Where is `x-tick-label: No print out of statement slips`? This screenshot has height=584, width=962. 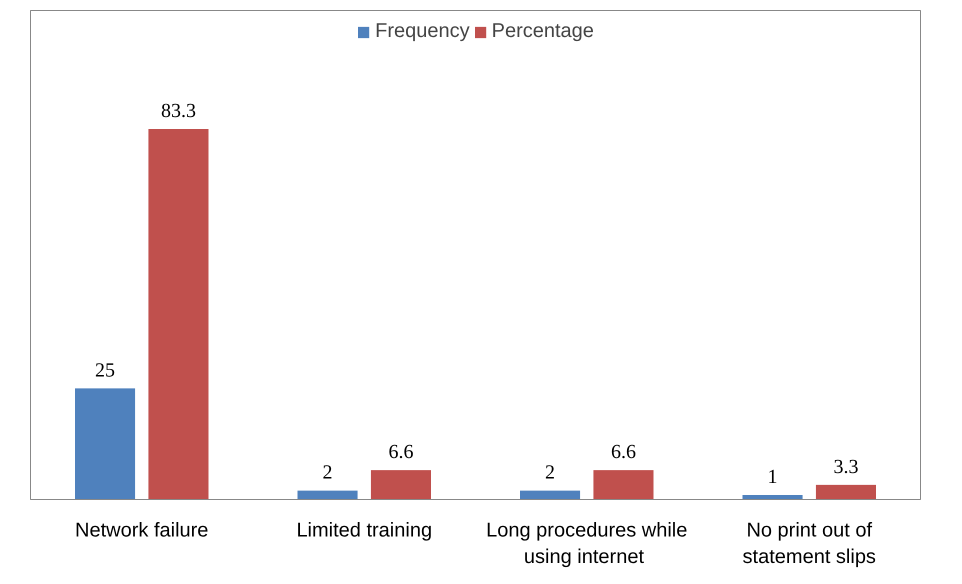
x-tick-label: No print out of statement slips is located at coordinates (809, 544).